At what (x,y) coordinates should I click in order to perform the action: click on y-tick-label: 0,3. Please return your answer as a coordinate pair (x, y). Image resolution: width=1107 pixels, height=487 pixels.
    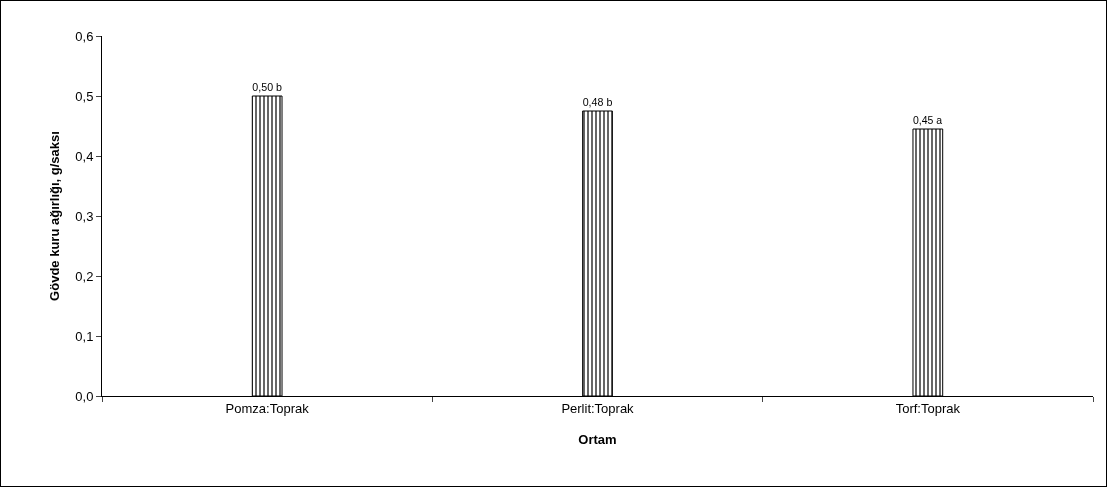
    Looking at the image, I should click on (84, 216).